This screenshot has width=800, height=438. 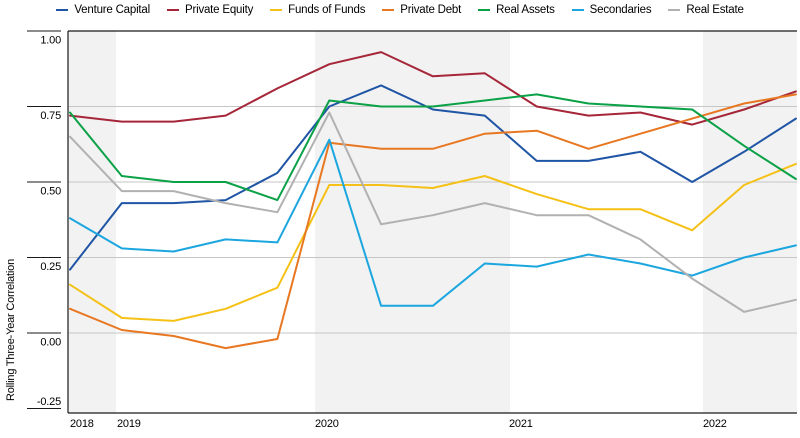 I want to click on shaded-band-2022, so click(x=750, y=222).